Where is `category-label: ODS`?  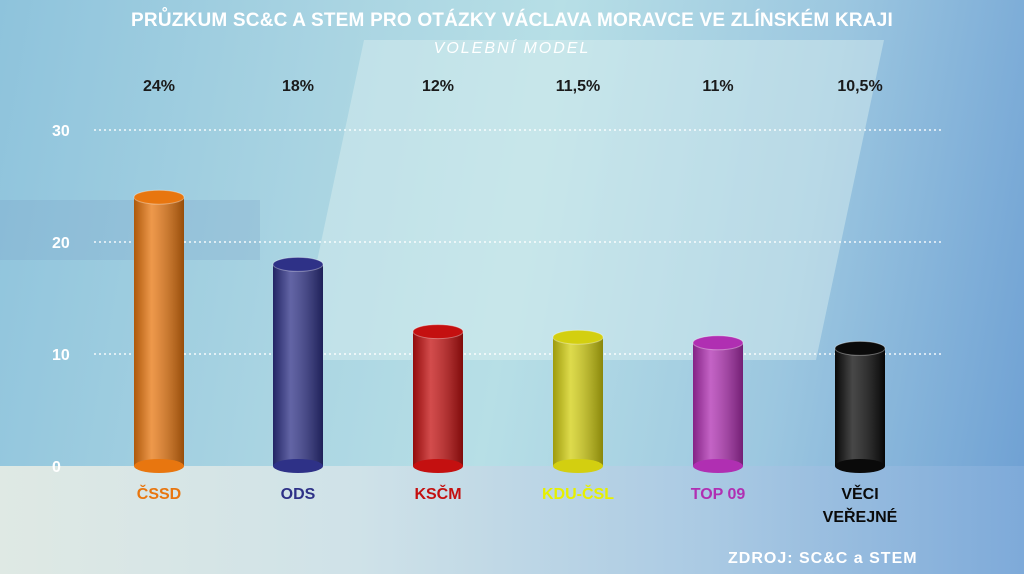 category-label: ODS is located at coordinates (298, 494).